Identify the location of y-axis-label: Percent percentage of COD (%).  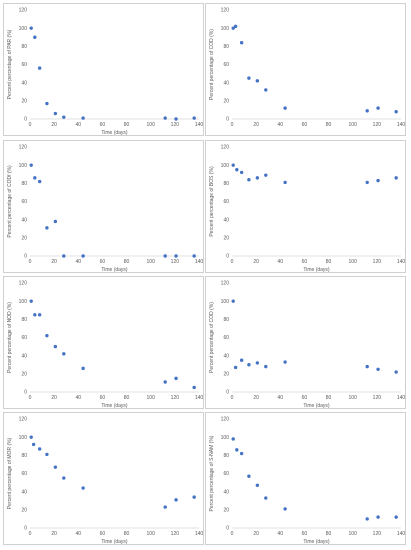
(212, 337).